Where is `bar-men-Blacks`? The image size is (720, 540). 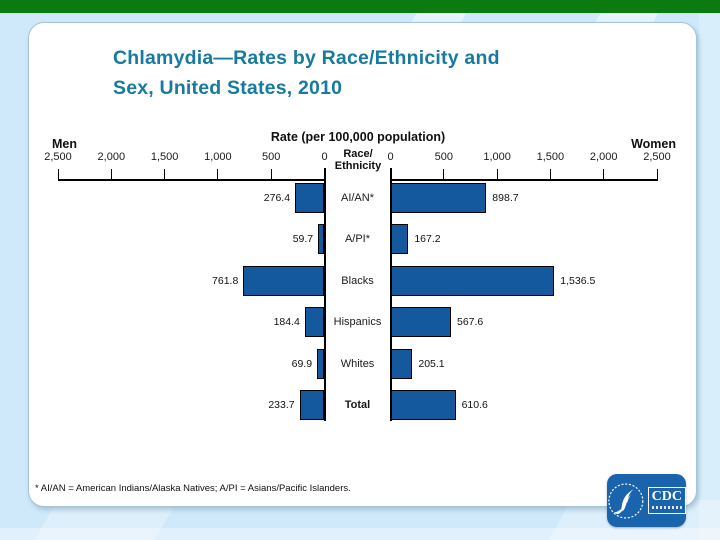 bar-men-Blacks is located at coordinates (284, 280).